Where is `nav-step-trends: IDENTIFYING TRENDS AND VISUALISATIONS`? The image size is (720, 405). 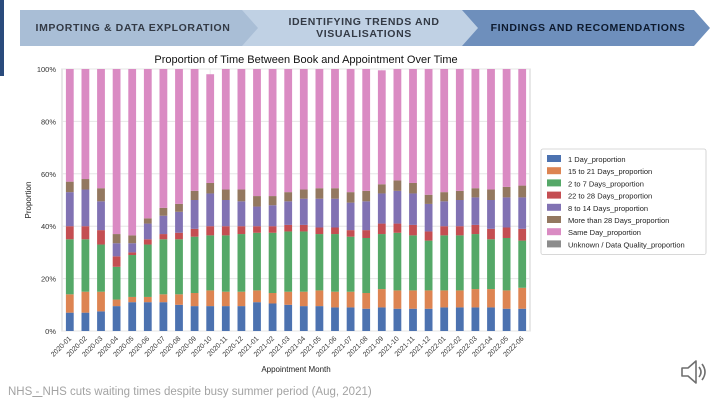
nav-step-trends: IDENTIFYING TRENDS AND VISUALISATIONS is located at coordinates (362, 28).